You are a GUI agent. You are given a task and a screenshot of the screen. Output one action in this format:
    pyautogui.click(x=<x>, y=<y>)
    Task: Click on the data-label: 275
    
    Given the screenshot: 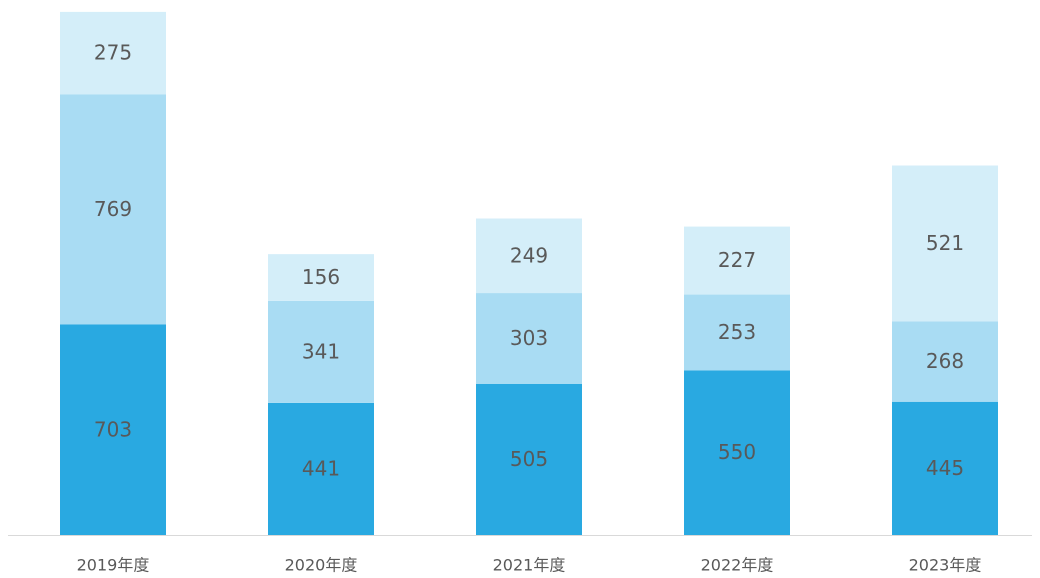 What is the action you would take?
    pyautogui.click(x=113, y=53)
    